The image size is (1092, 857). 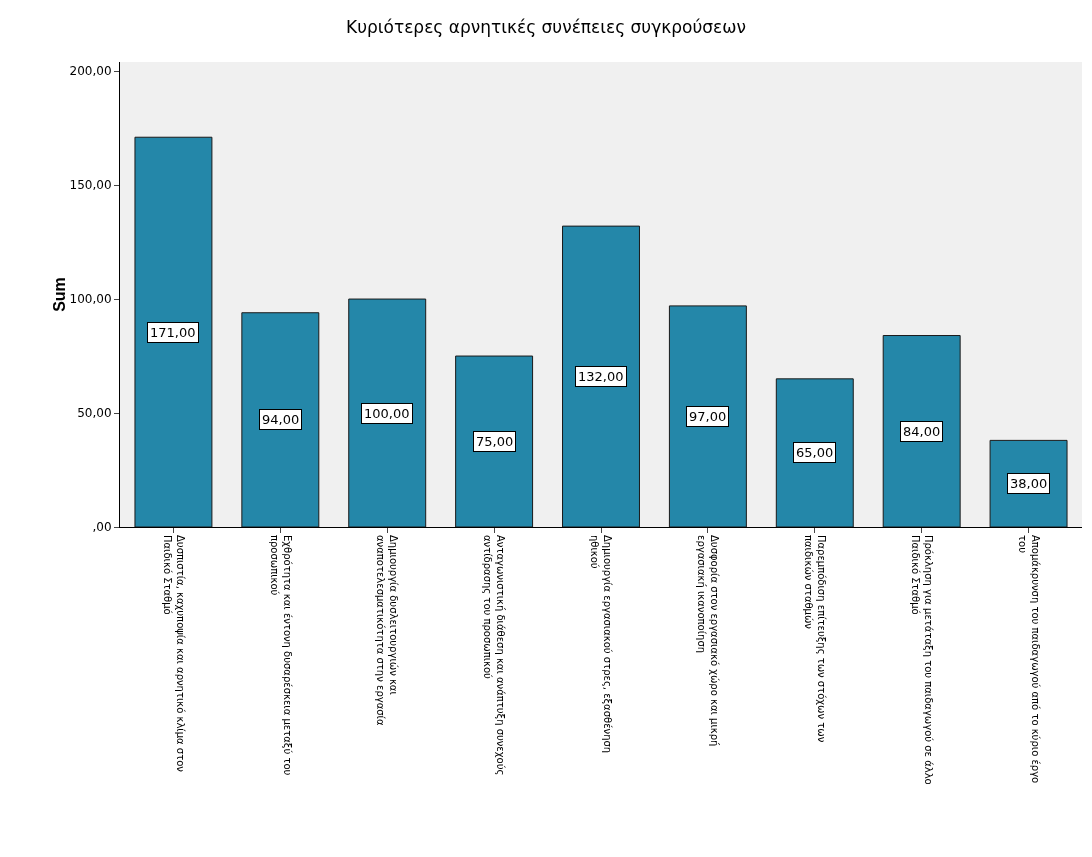 I want to click on data-label: 132,00, so click(x=601, y=376).